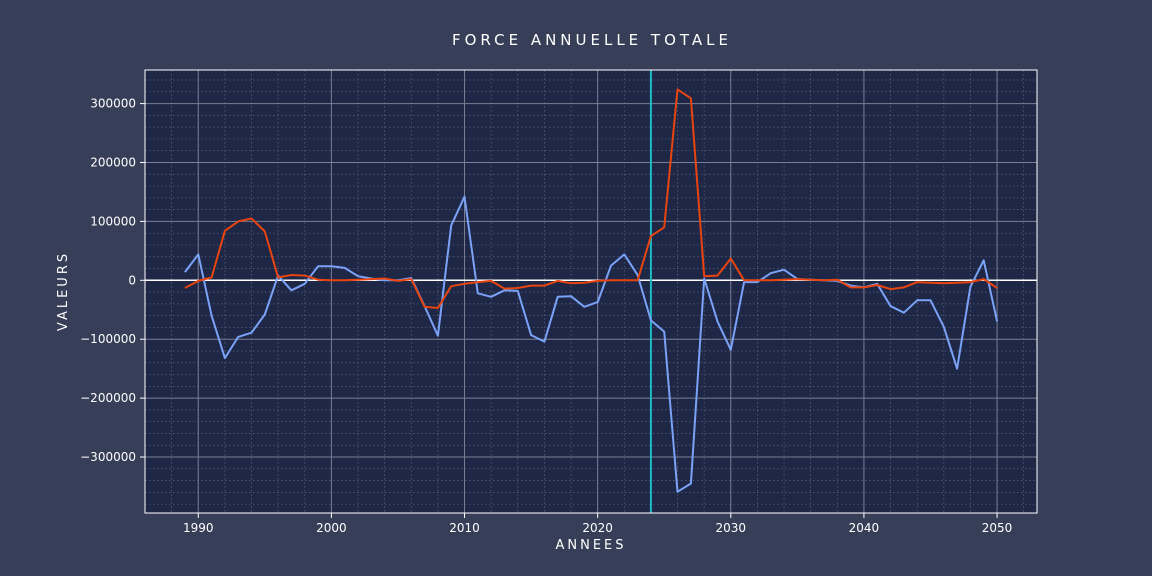 The width and height of the screenshot is (1152, 576). I want to click on y-tick-label: −100000, so click(108, 339).